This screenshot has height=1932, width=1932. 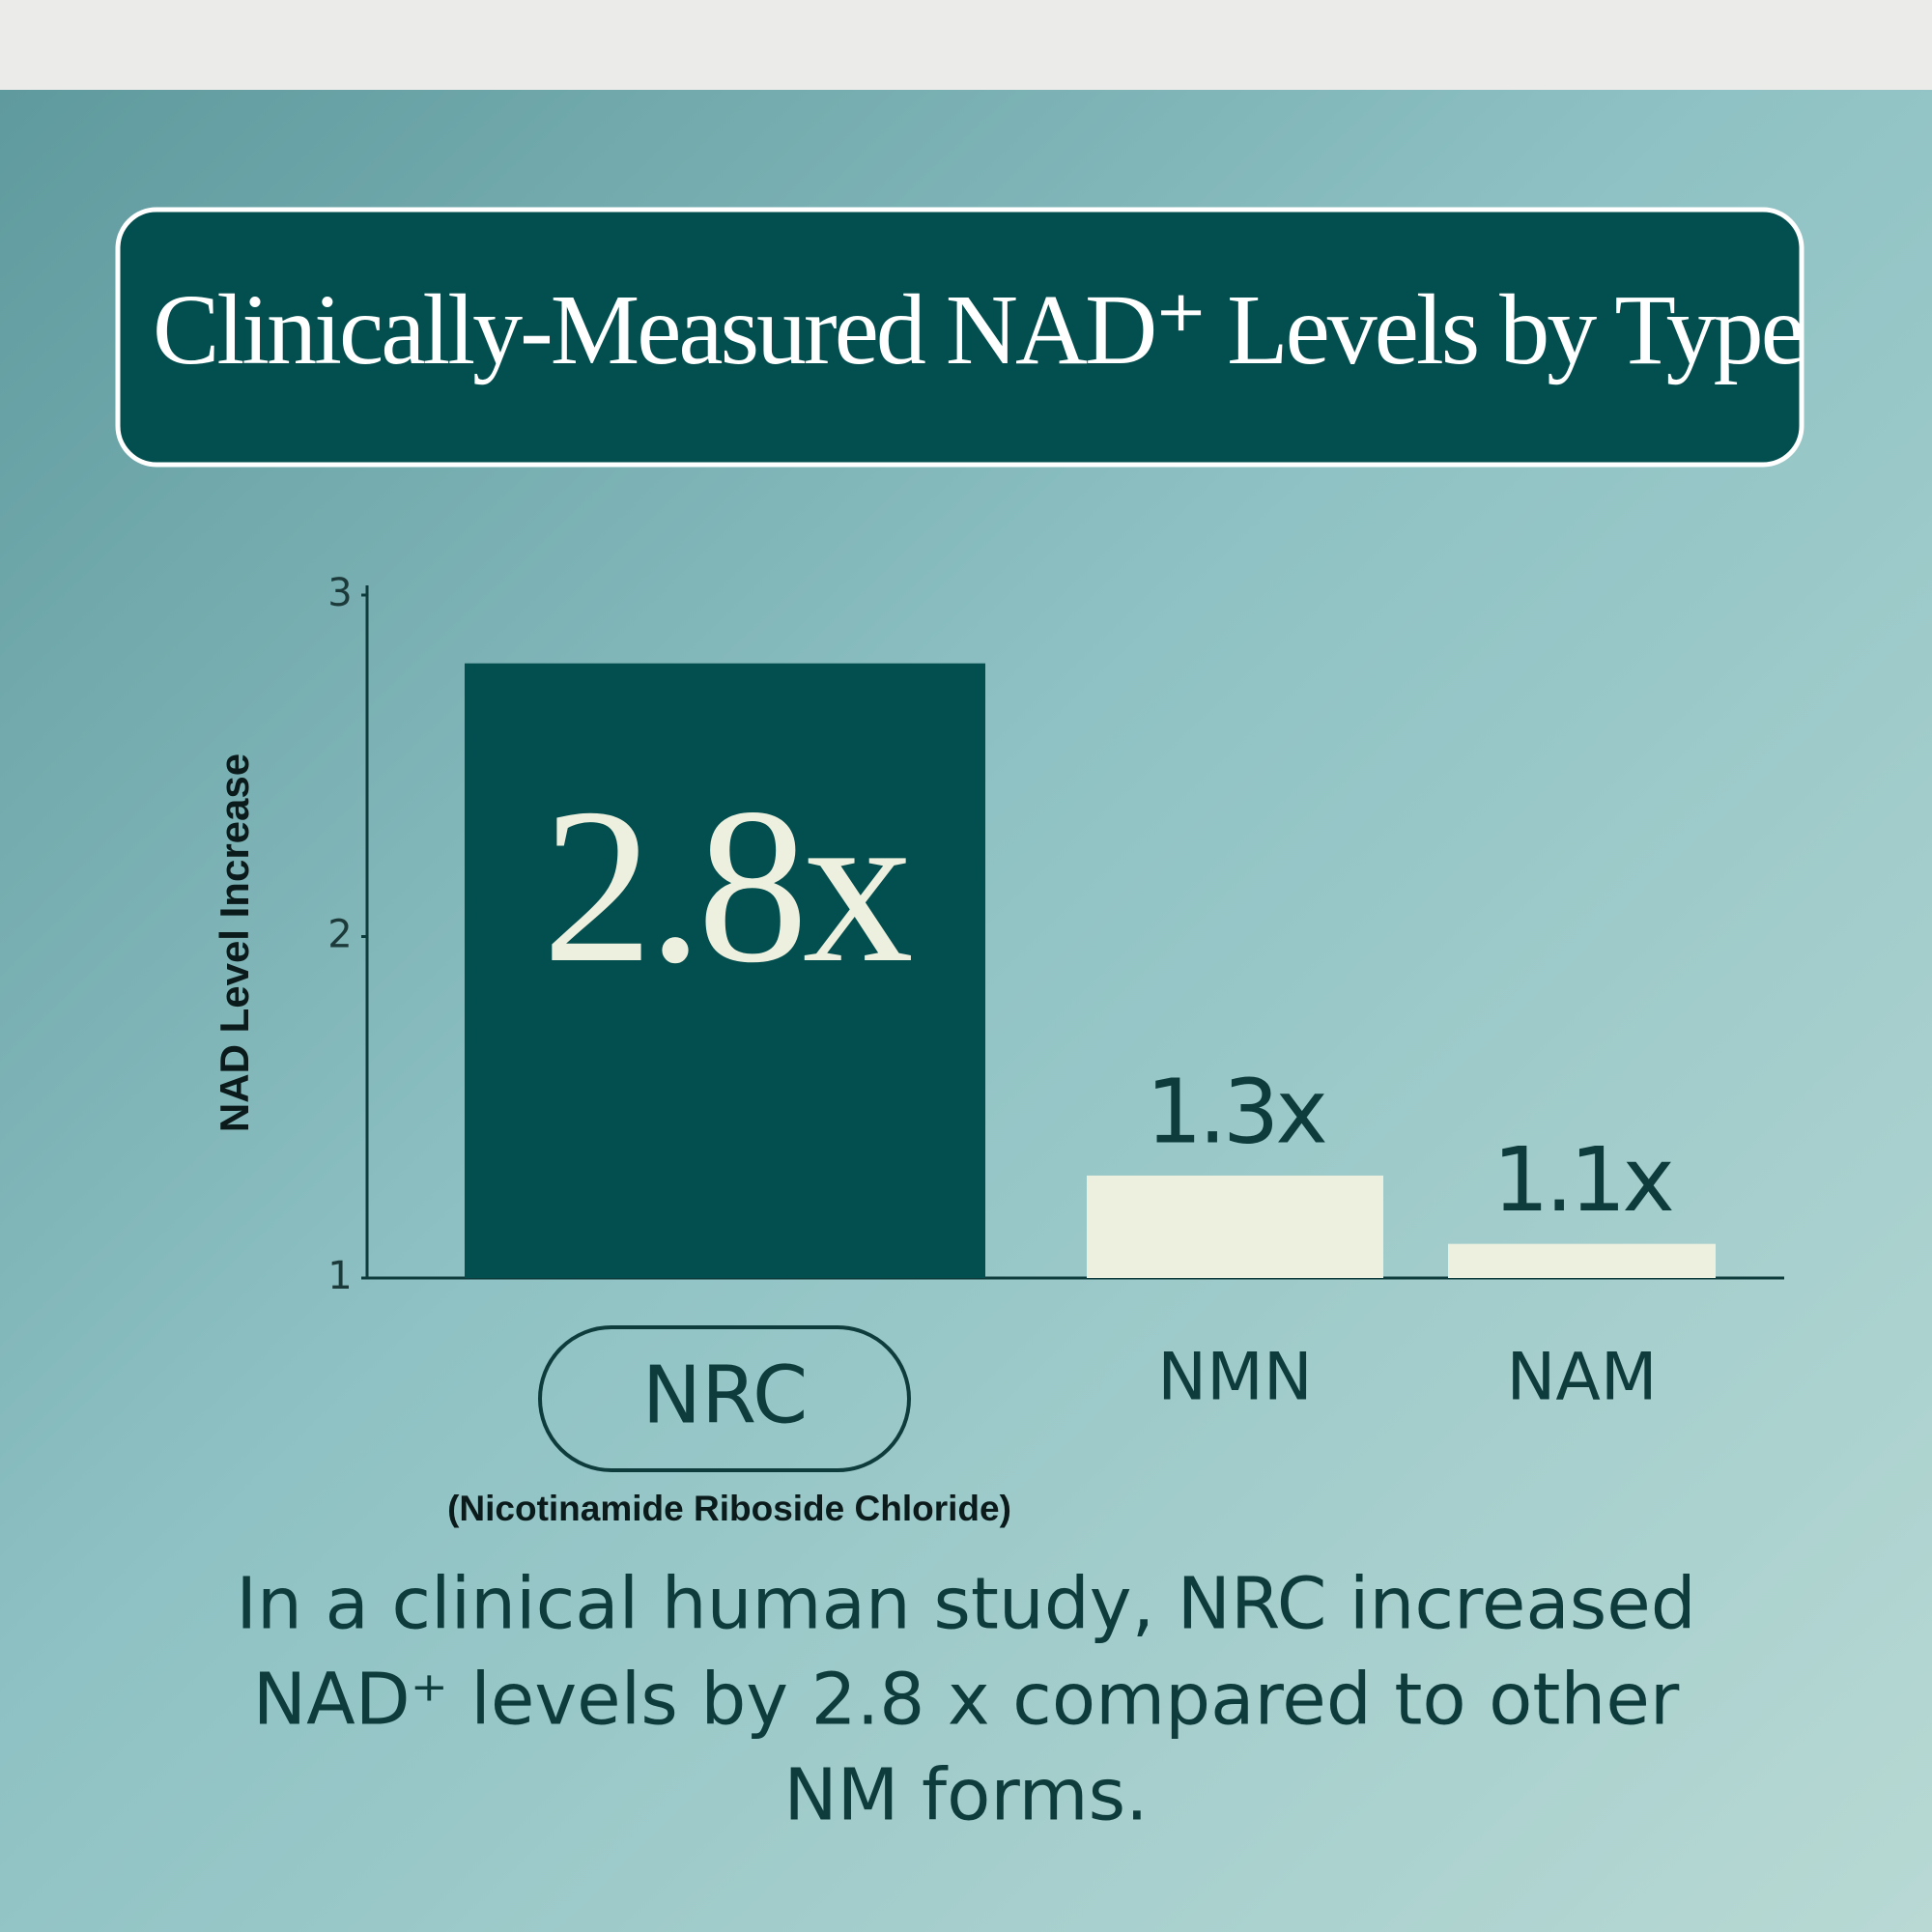 I want to click on annotation: (Nicotinamide Riboside Chloride), so click(x=729, y=1508).